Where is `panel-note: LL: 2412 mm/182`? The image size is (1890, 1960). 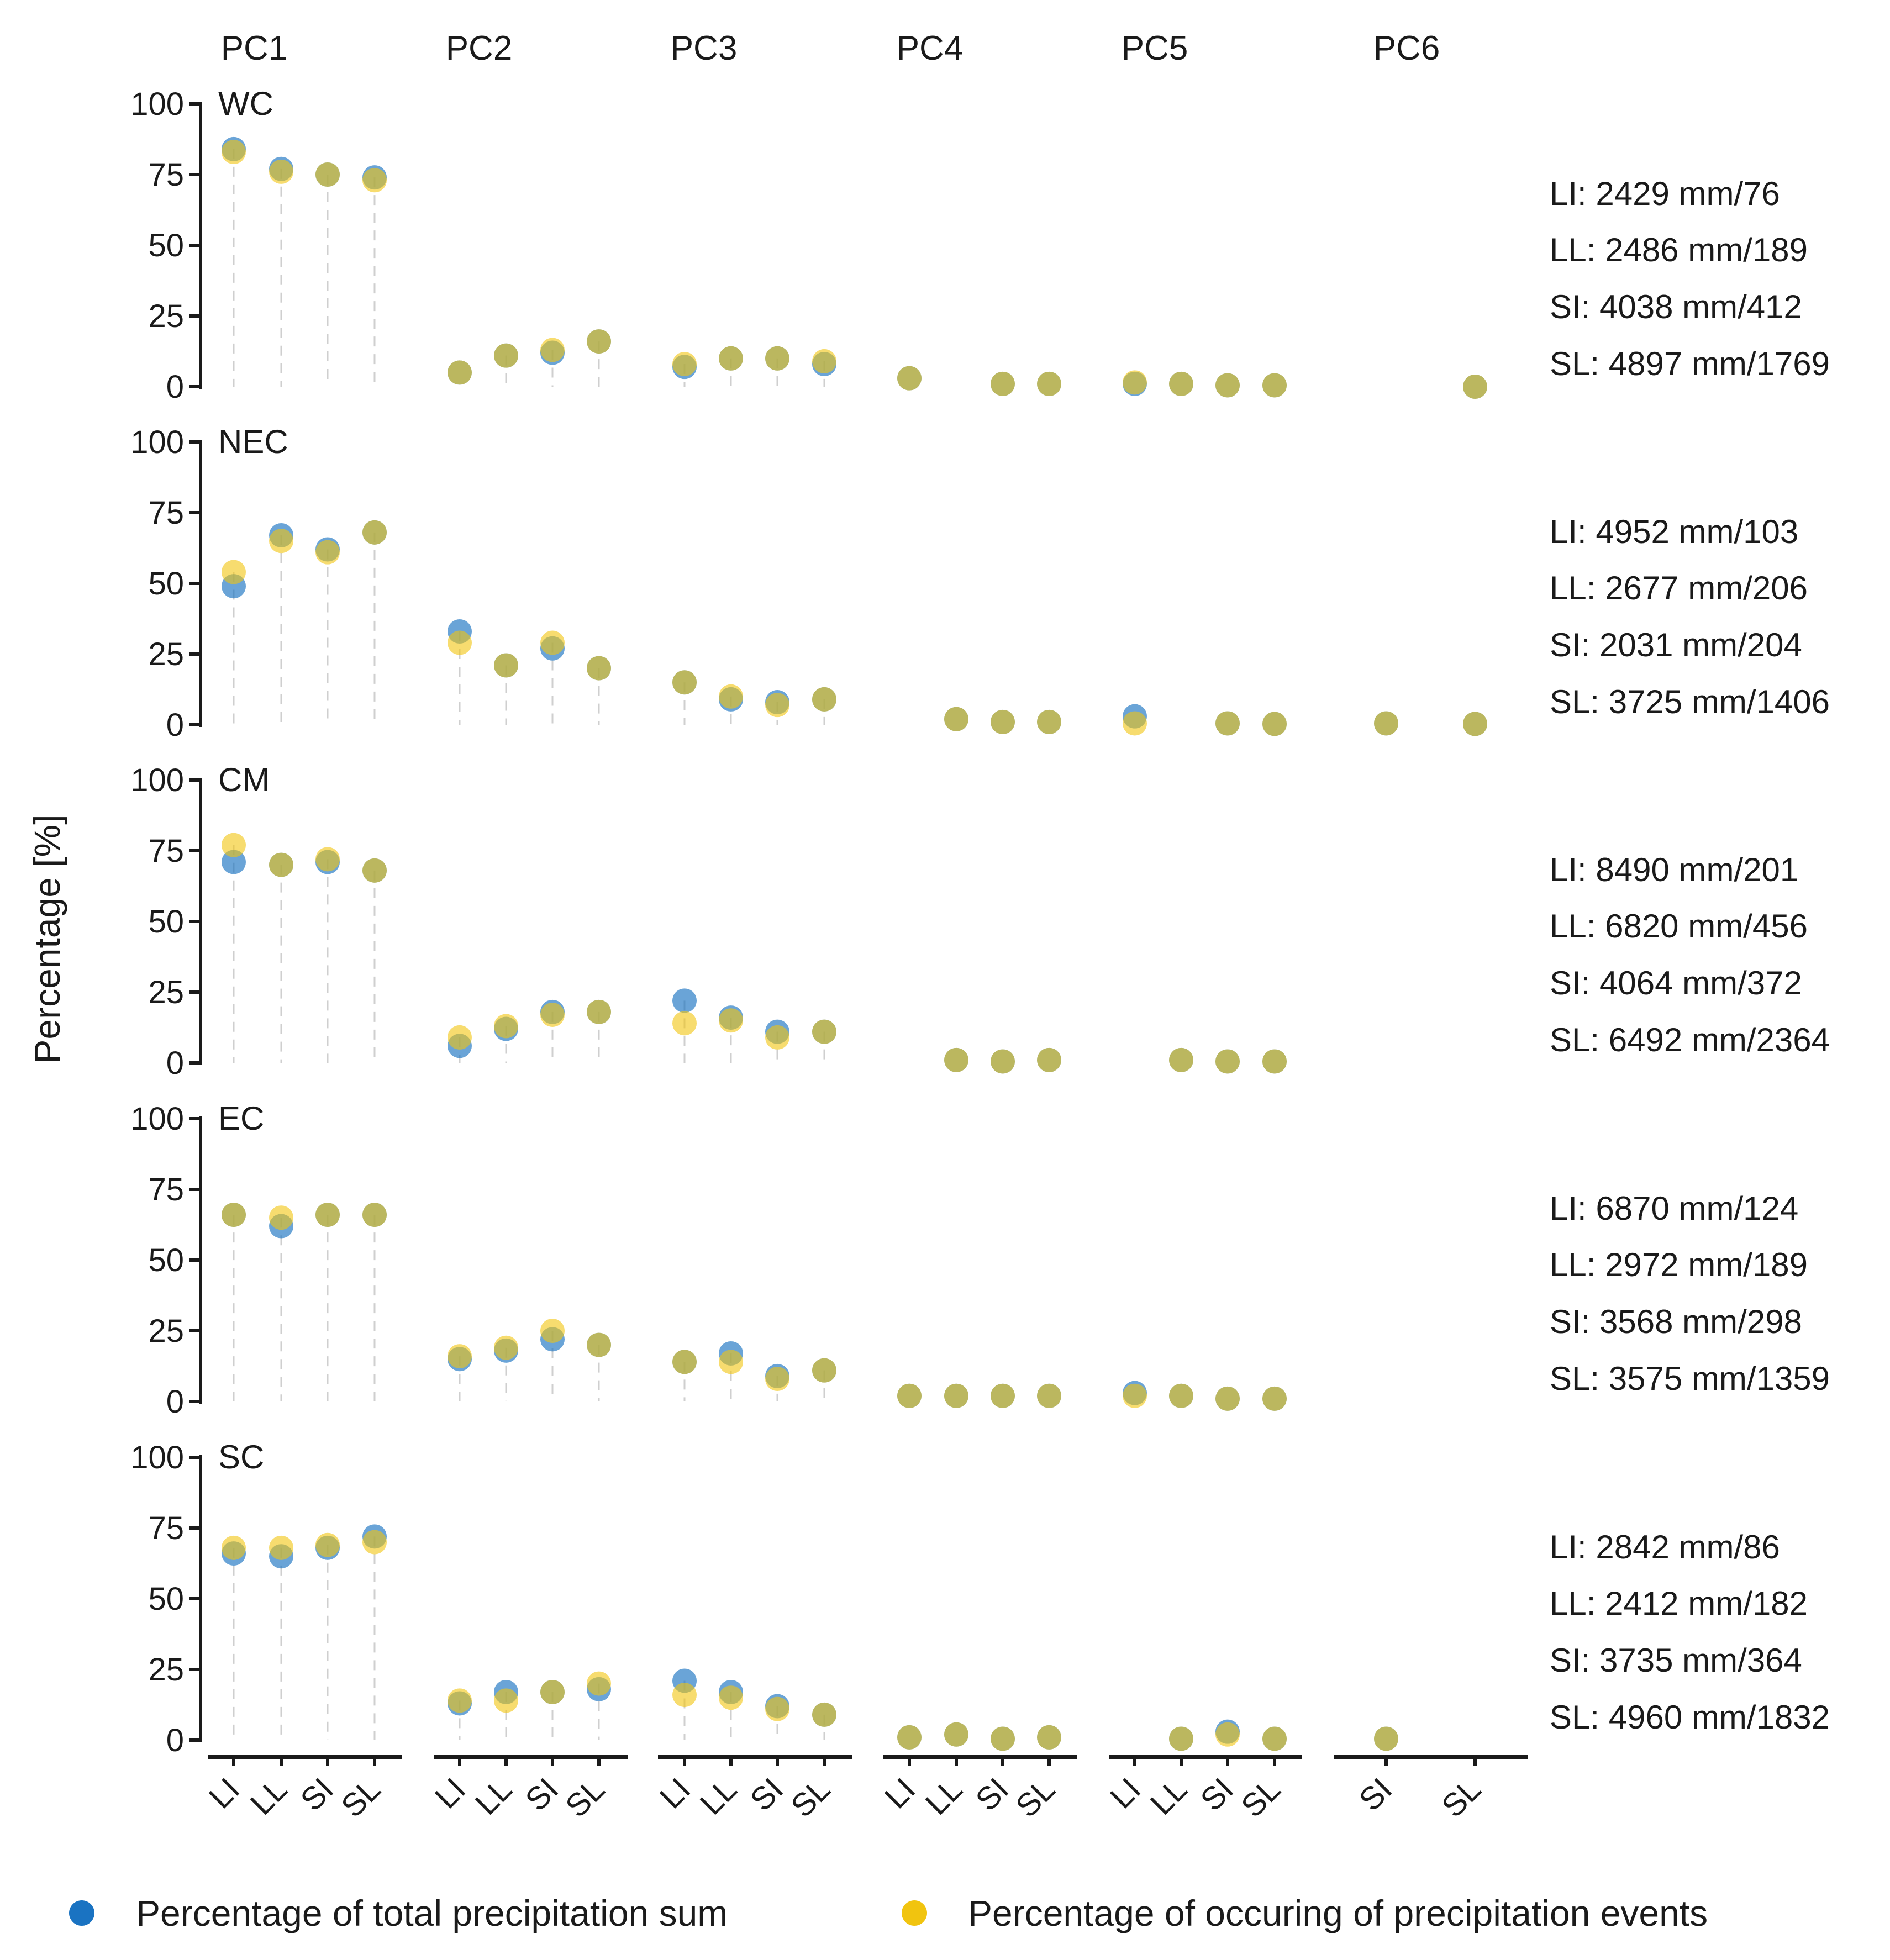 panel-note: LL: 2412 mm/182 is located at coordinates (1679, 1603).